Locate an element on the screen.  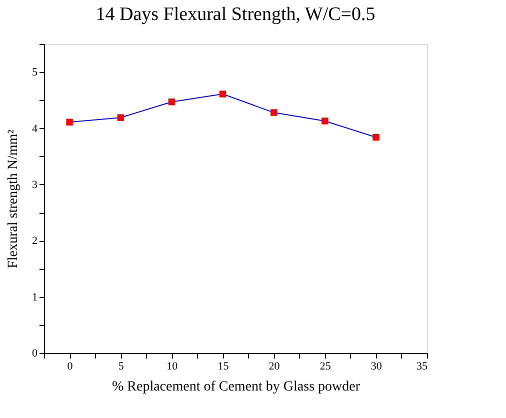
chart-title: 14 Days Flexural Strength, W/C=0.5 is located at coordinates (236, 14).